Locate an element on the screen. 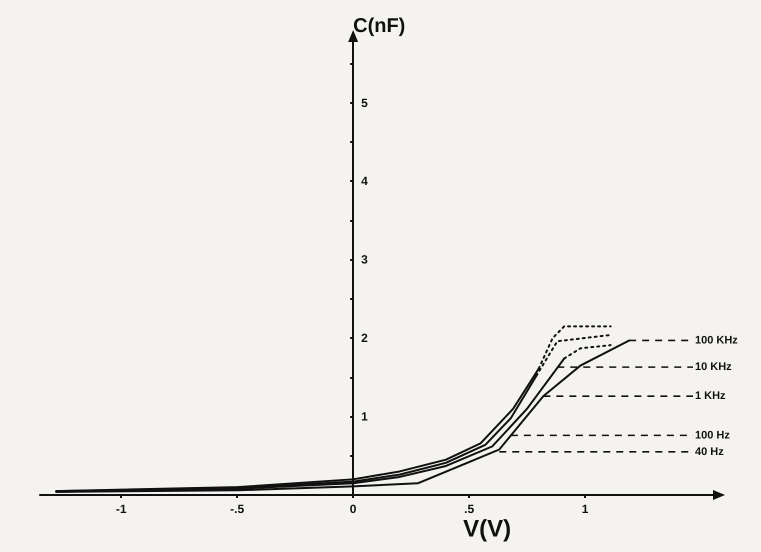  annotation: 40 Hz is located at coordinates (709, 452).